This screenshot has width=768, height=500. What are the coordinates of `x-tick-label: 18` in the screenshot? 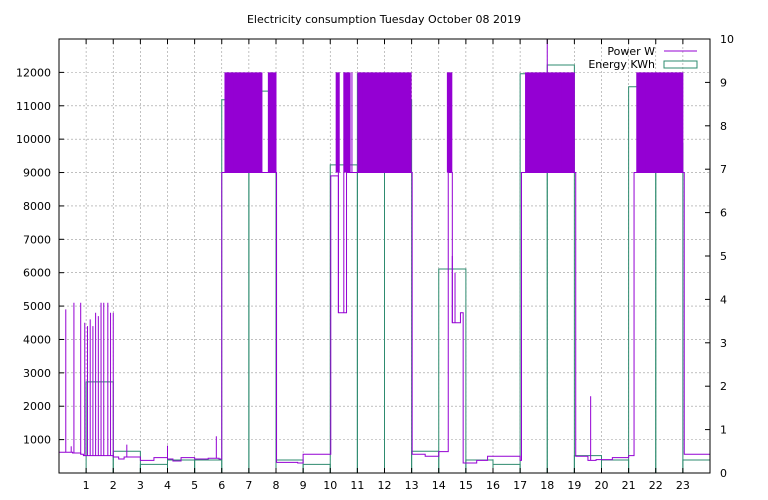 It's located at (547, 485).